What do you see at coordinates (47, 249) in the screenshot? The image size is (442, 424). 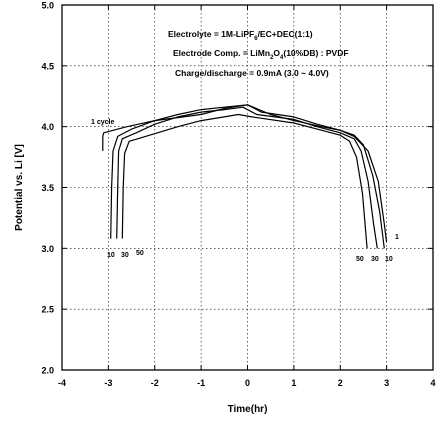 I see `y-tick-label: 3.0` at bounding box center [47, 249].